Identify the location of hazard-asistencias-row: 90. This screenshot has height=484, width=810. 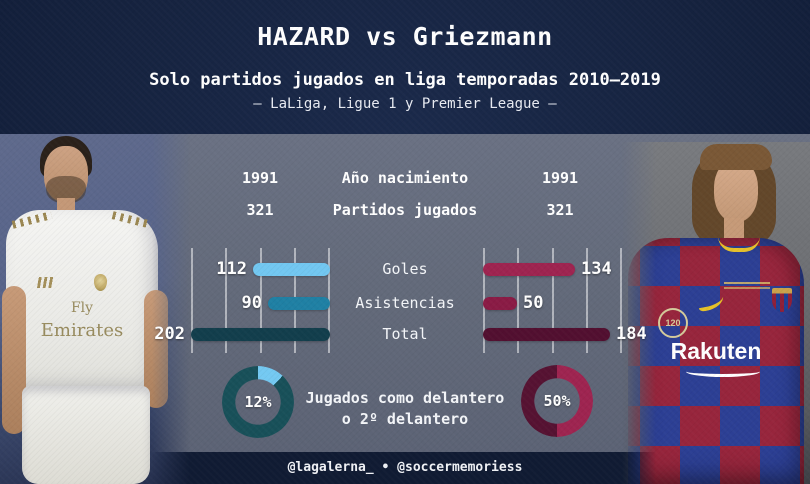
(235, 303).